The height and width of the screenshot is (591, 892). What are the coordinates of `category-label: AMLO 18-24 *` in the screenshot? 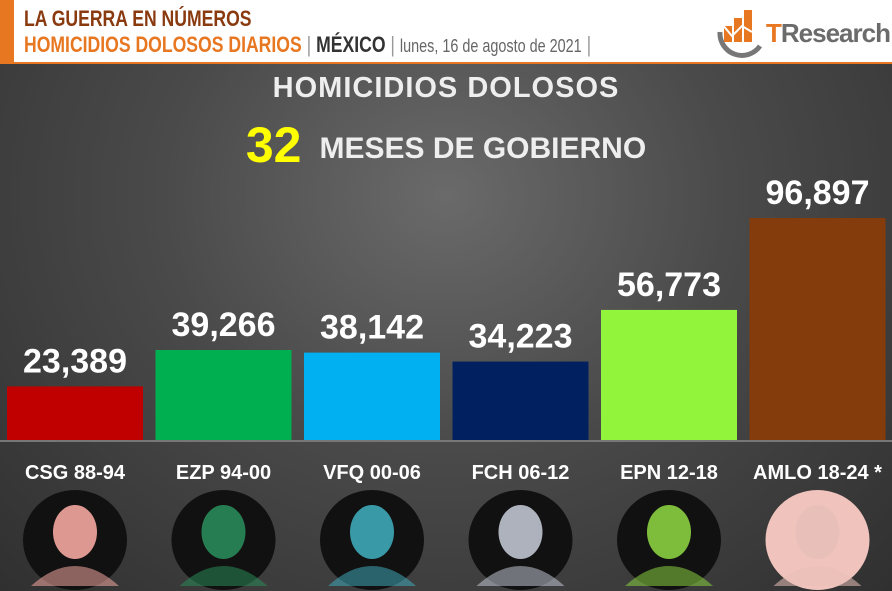 It's located at (817, 473).